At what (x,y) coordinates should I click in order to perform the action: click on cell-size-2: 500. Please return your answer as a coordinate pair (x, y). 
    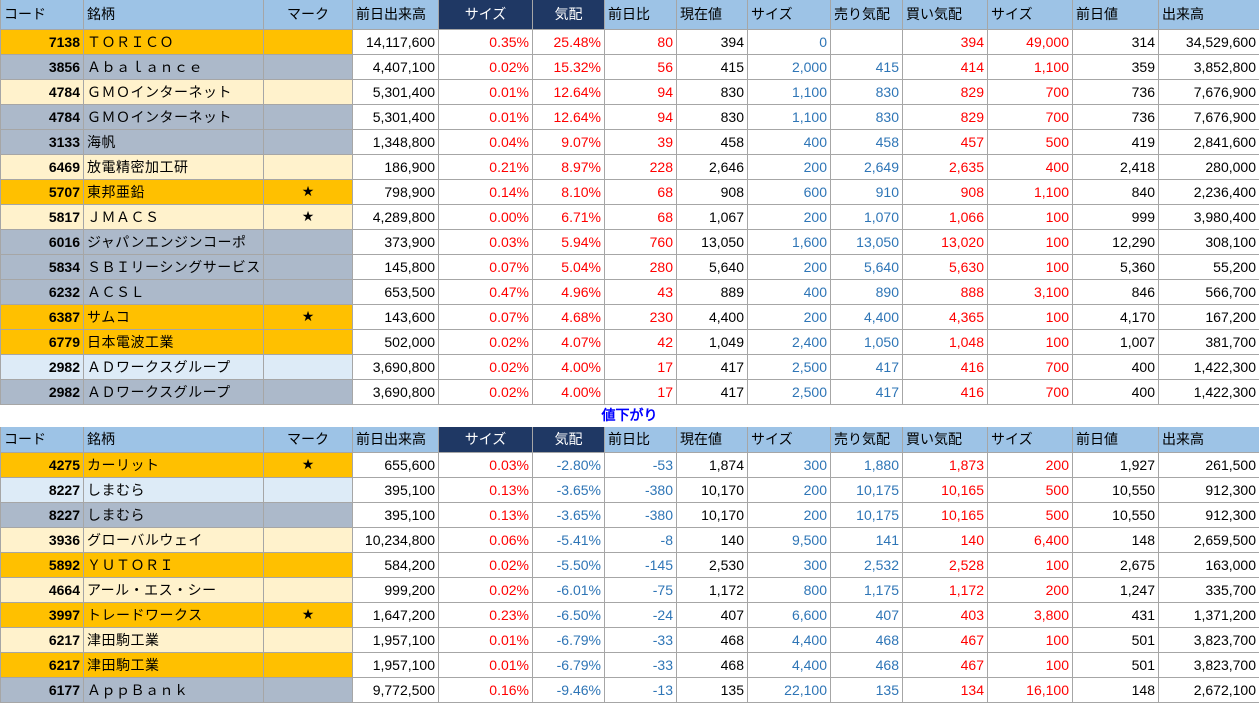
    Looking at the image, I should click on (1030, 490).